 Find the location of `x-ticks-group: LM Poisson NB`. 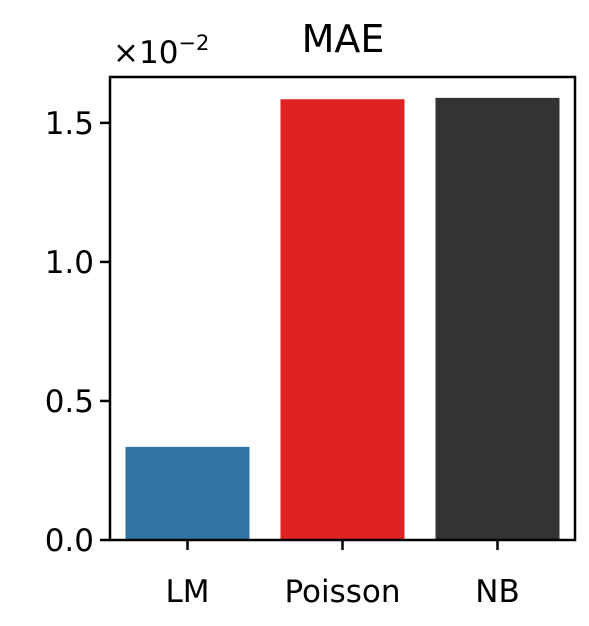

x-ticks-group: LM Poisson NB is located at coordinates (342, 575).